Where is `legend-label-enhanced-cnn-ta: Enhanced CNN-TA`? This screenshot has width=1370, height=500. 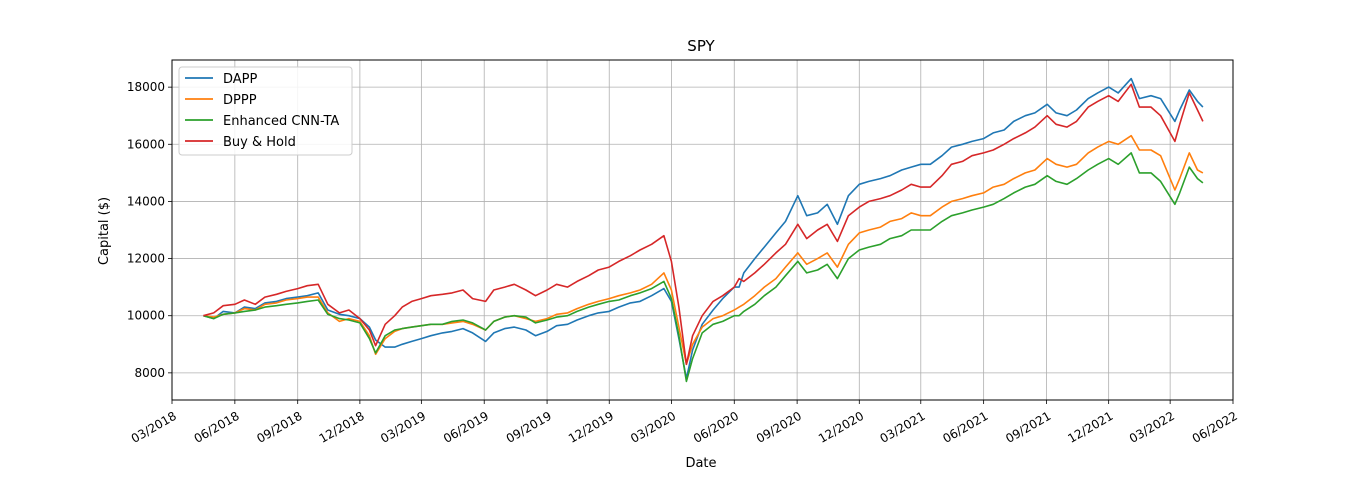 legend-label-enhanced-cnn-ta: Enhanced CNN-TA is located at coordinates (281, 121).